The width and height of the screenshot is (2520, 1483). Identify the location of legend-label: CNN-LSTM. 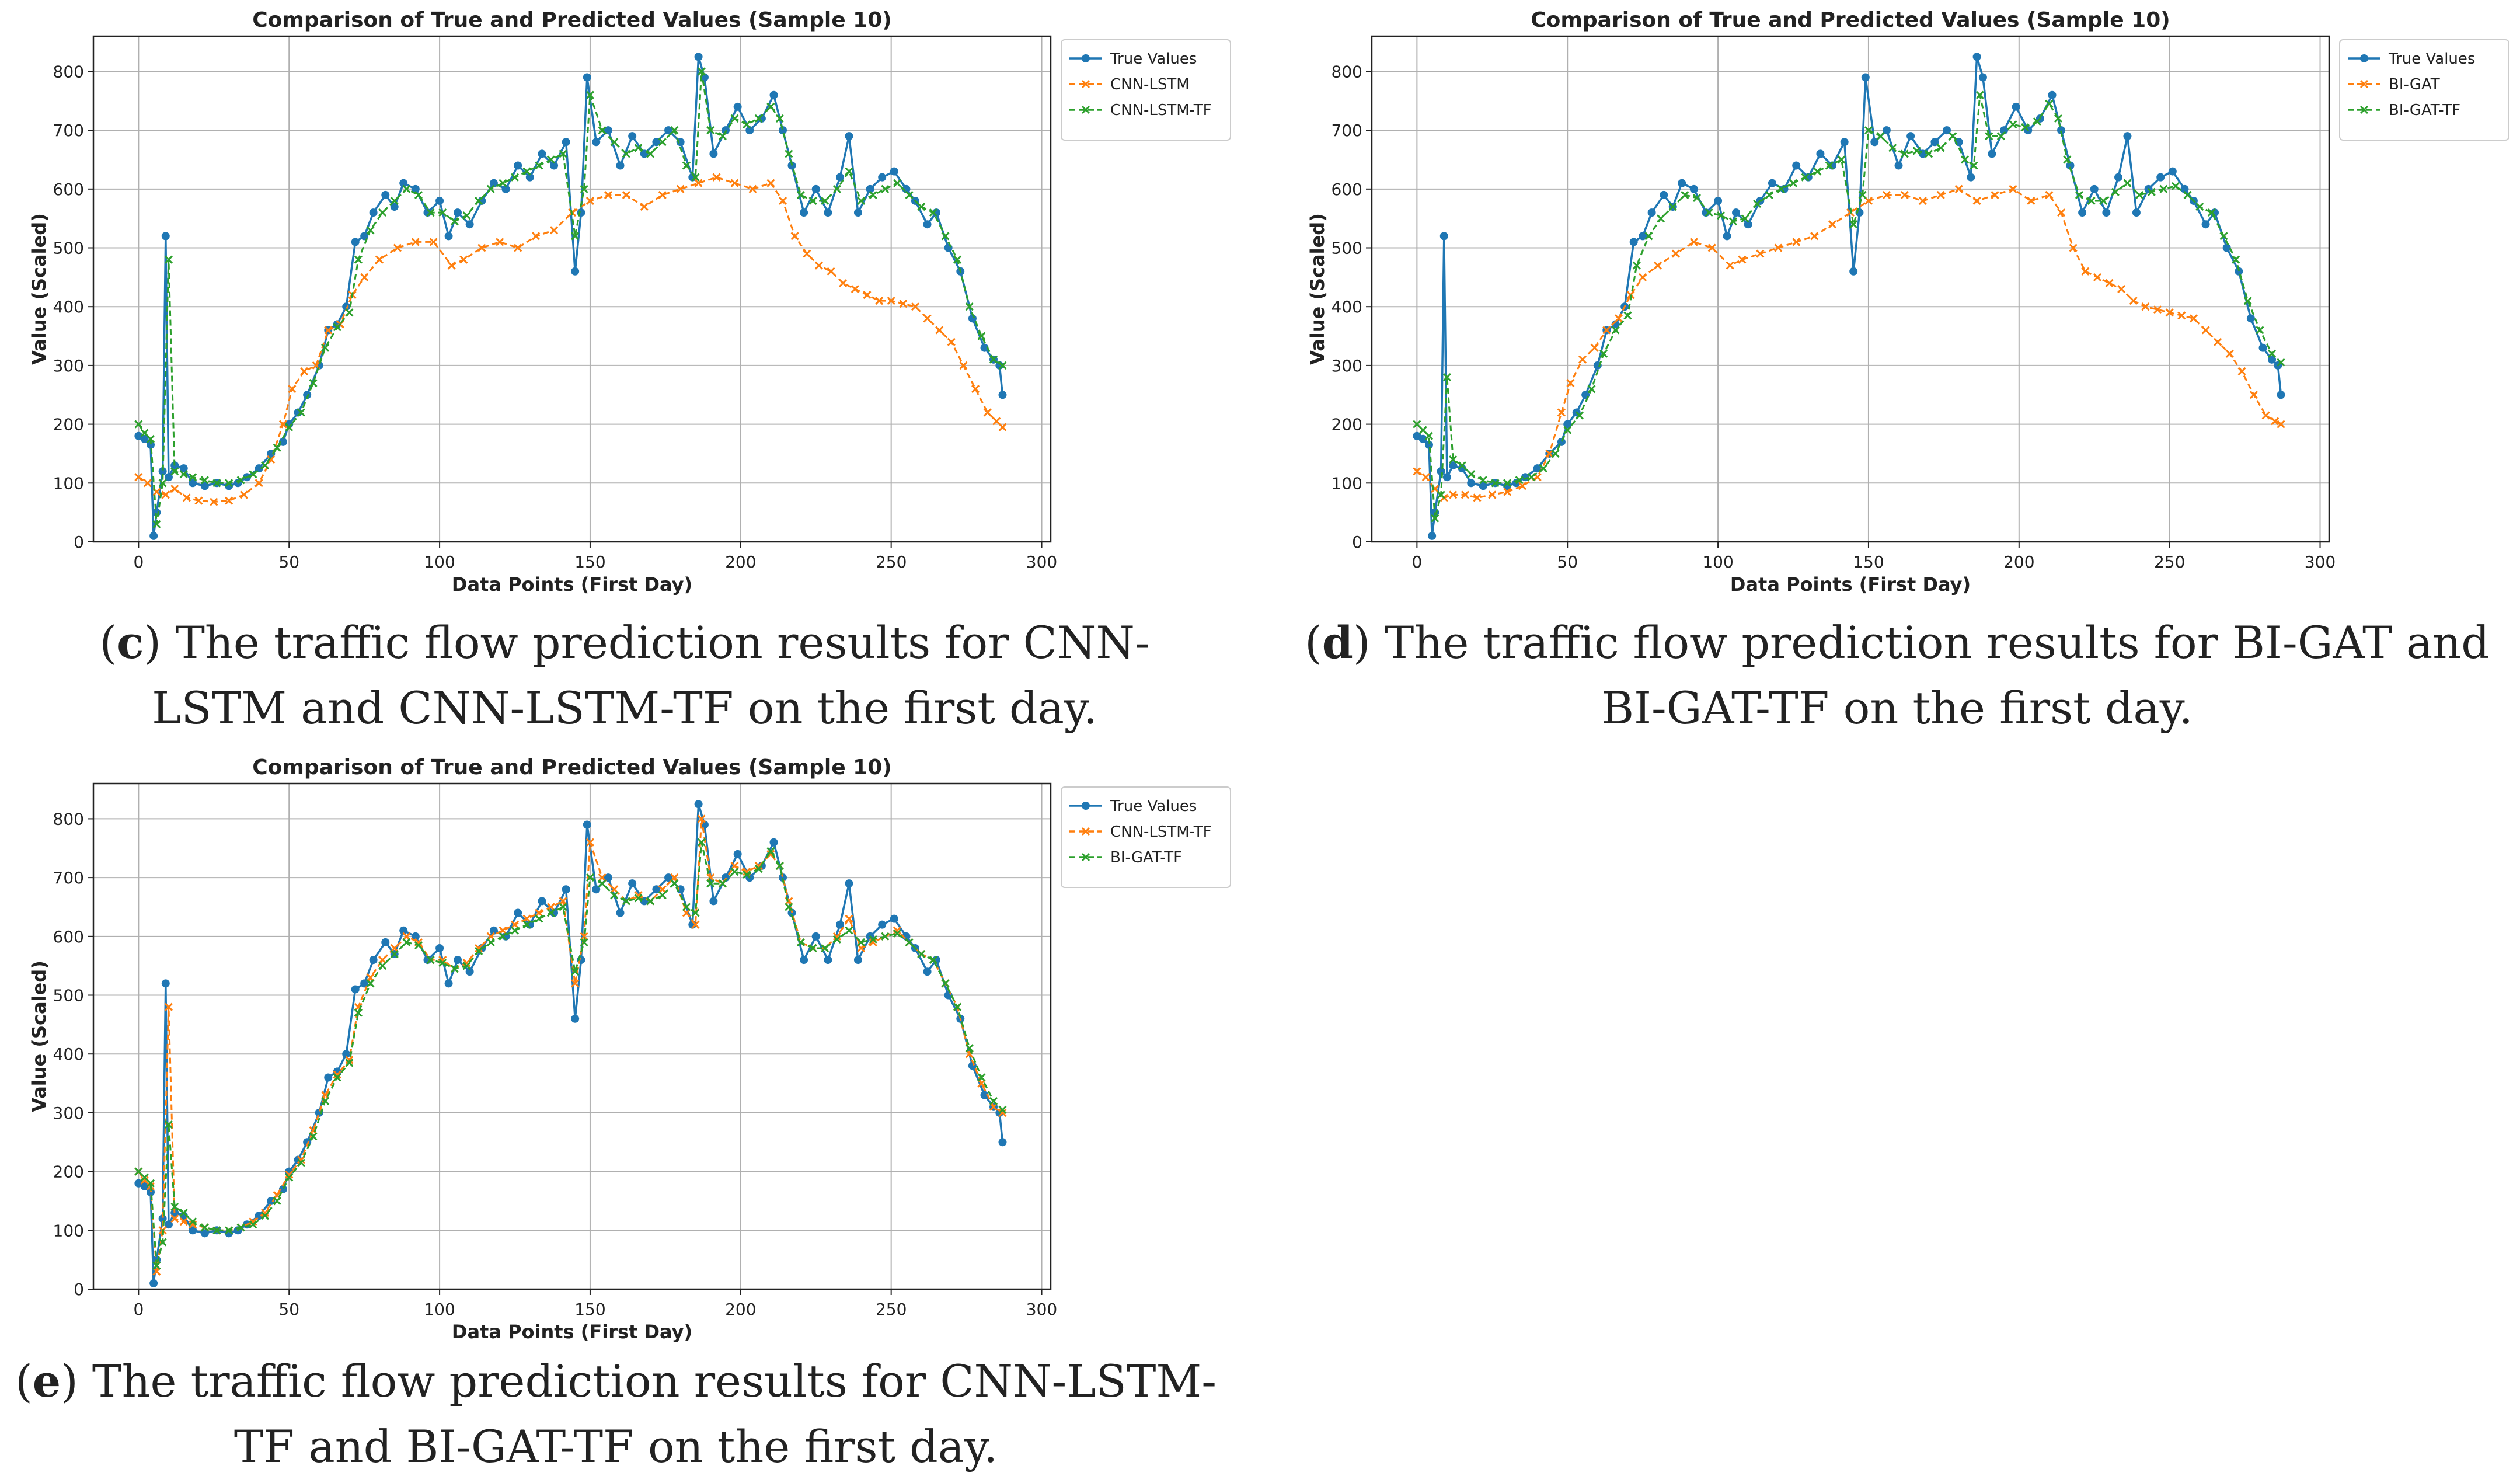
(1150, 84).